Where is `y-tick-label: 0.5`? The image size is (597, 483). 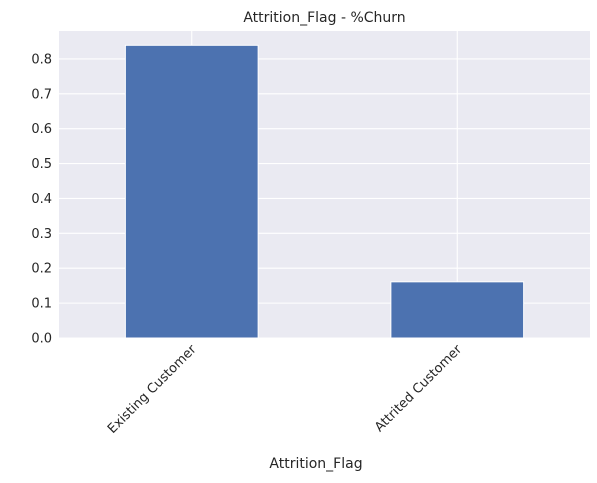
y-tick-label: 0.5 is located at coordinates (41, 164).